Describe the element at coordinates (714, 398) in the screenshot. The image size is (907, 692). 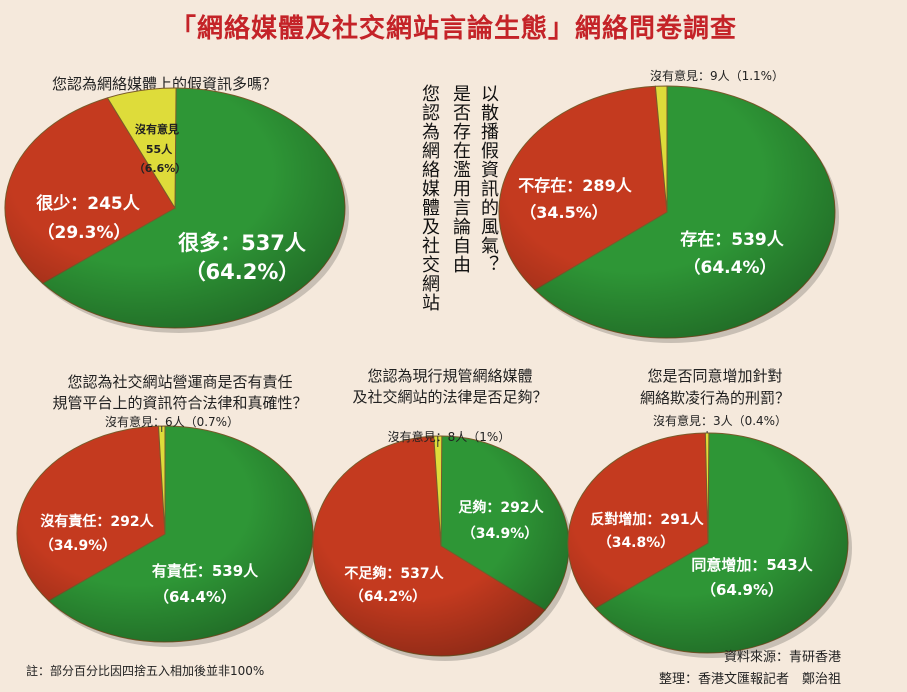
I see `question-5-line-2: 網絡欺凌行為的刑罰？` at that location.